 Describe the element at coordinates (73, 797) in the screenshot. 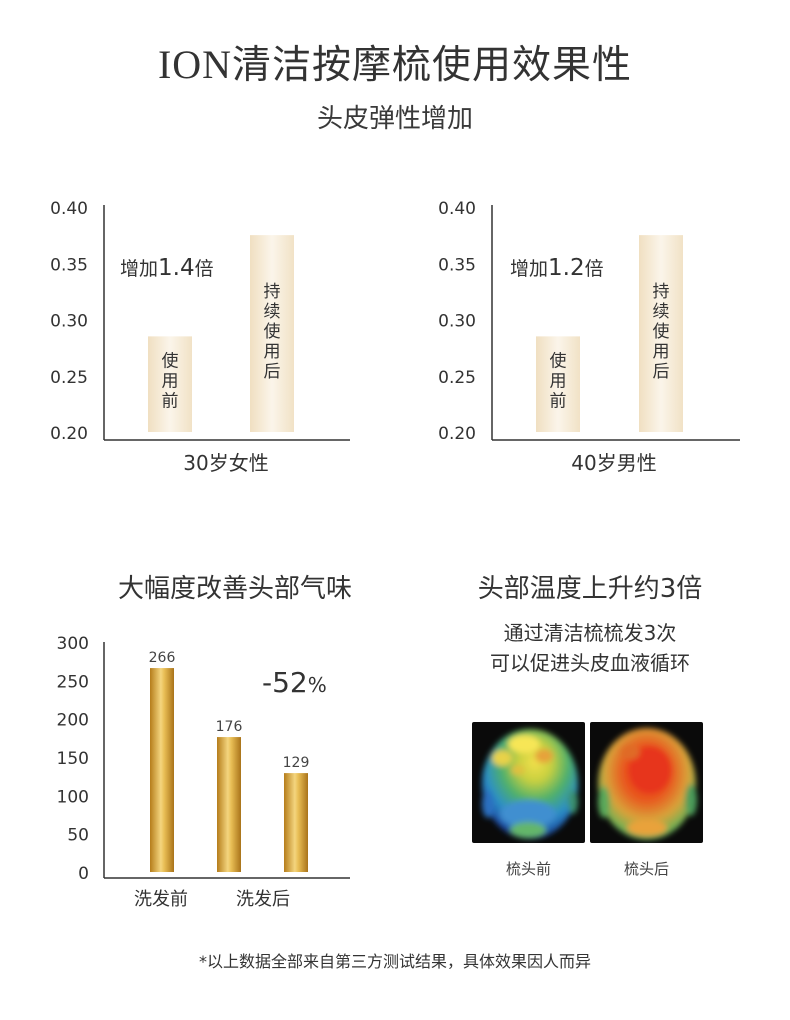

I see `y-tick-label: 100` at that location.